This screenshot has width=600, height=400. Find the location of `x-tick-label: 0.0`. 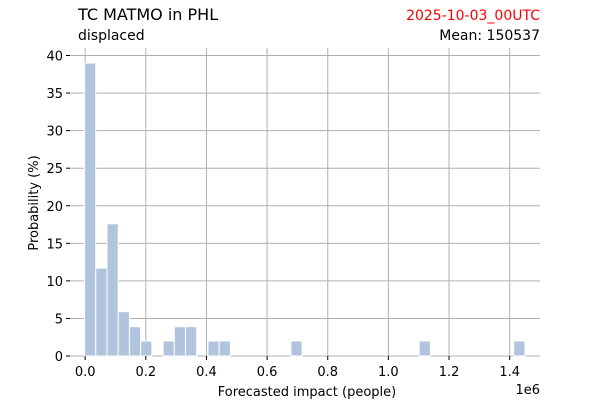

x-tick-label: 0.0 is located at coordinates (85, 372).